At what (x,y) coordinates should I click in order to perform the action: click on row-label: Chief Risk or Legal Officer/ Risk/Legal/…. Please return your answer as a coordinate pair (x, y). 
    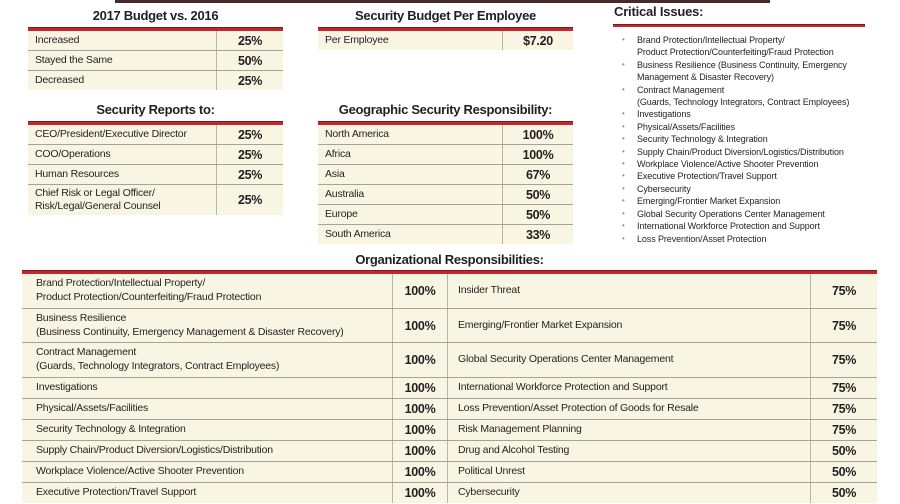
    Looking at the image, I should click on (98, 199).